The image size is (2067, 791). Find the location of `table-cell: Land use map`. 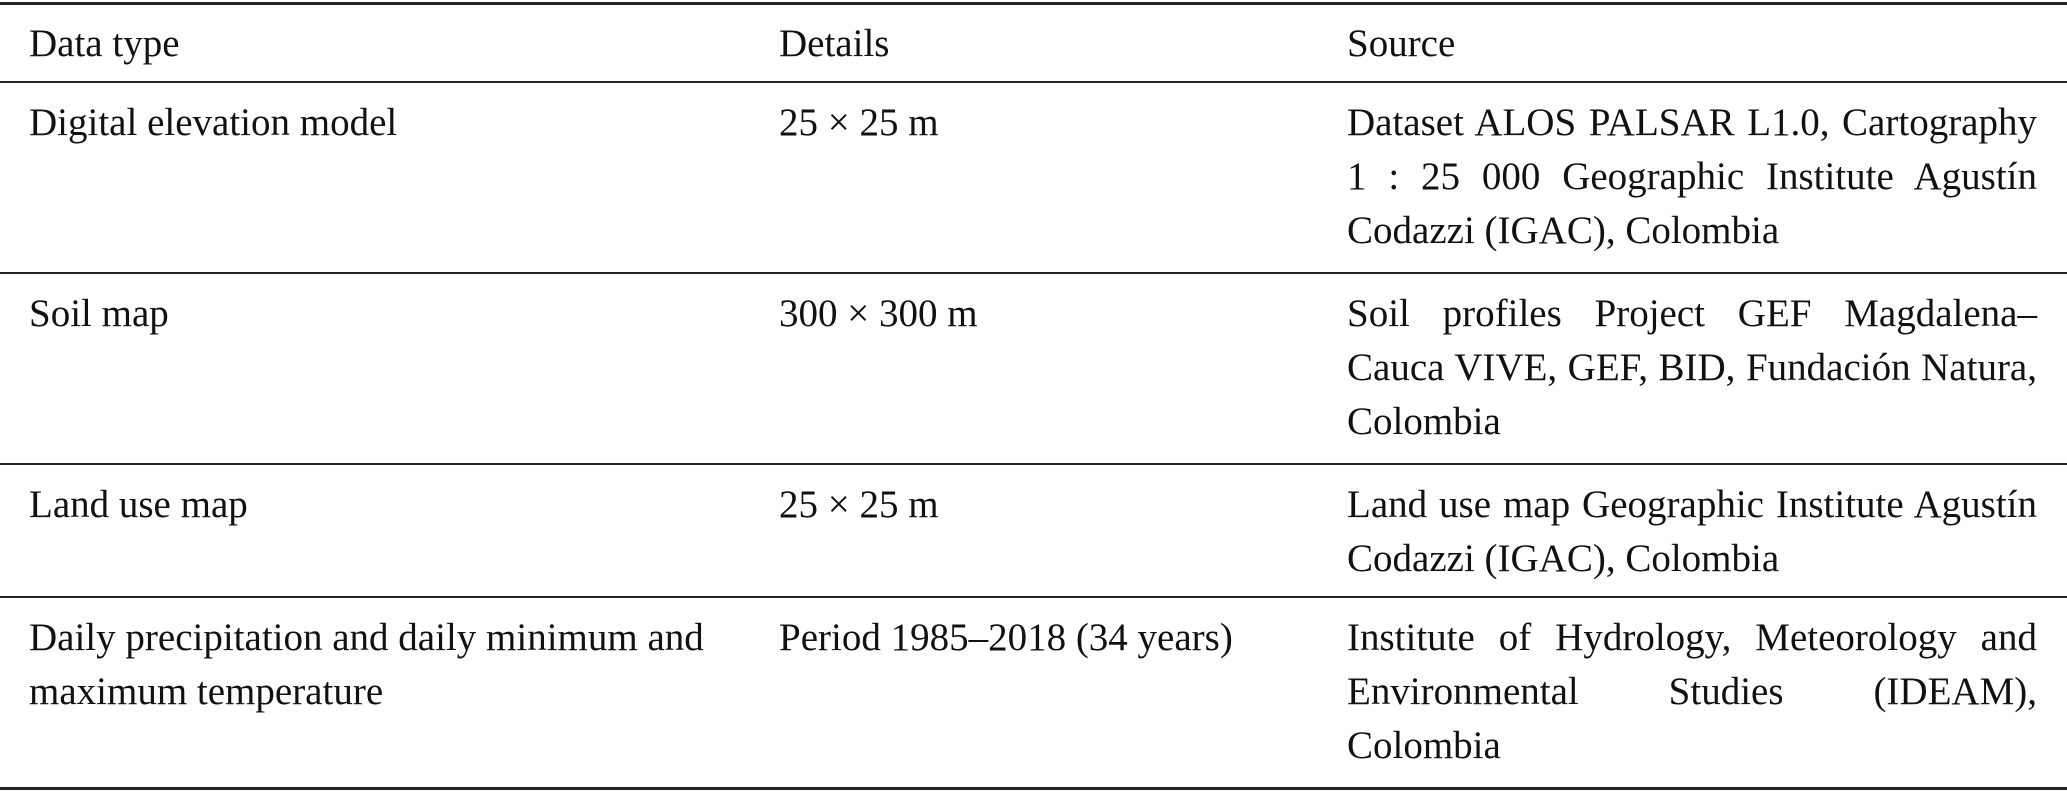

table-cell: Land use map is located at coordinates (138, 504).